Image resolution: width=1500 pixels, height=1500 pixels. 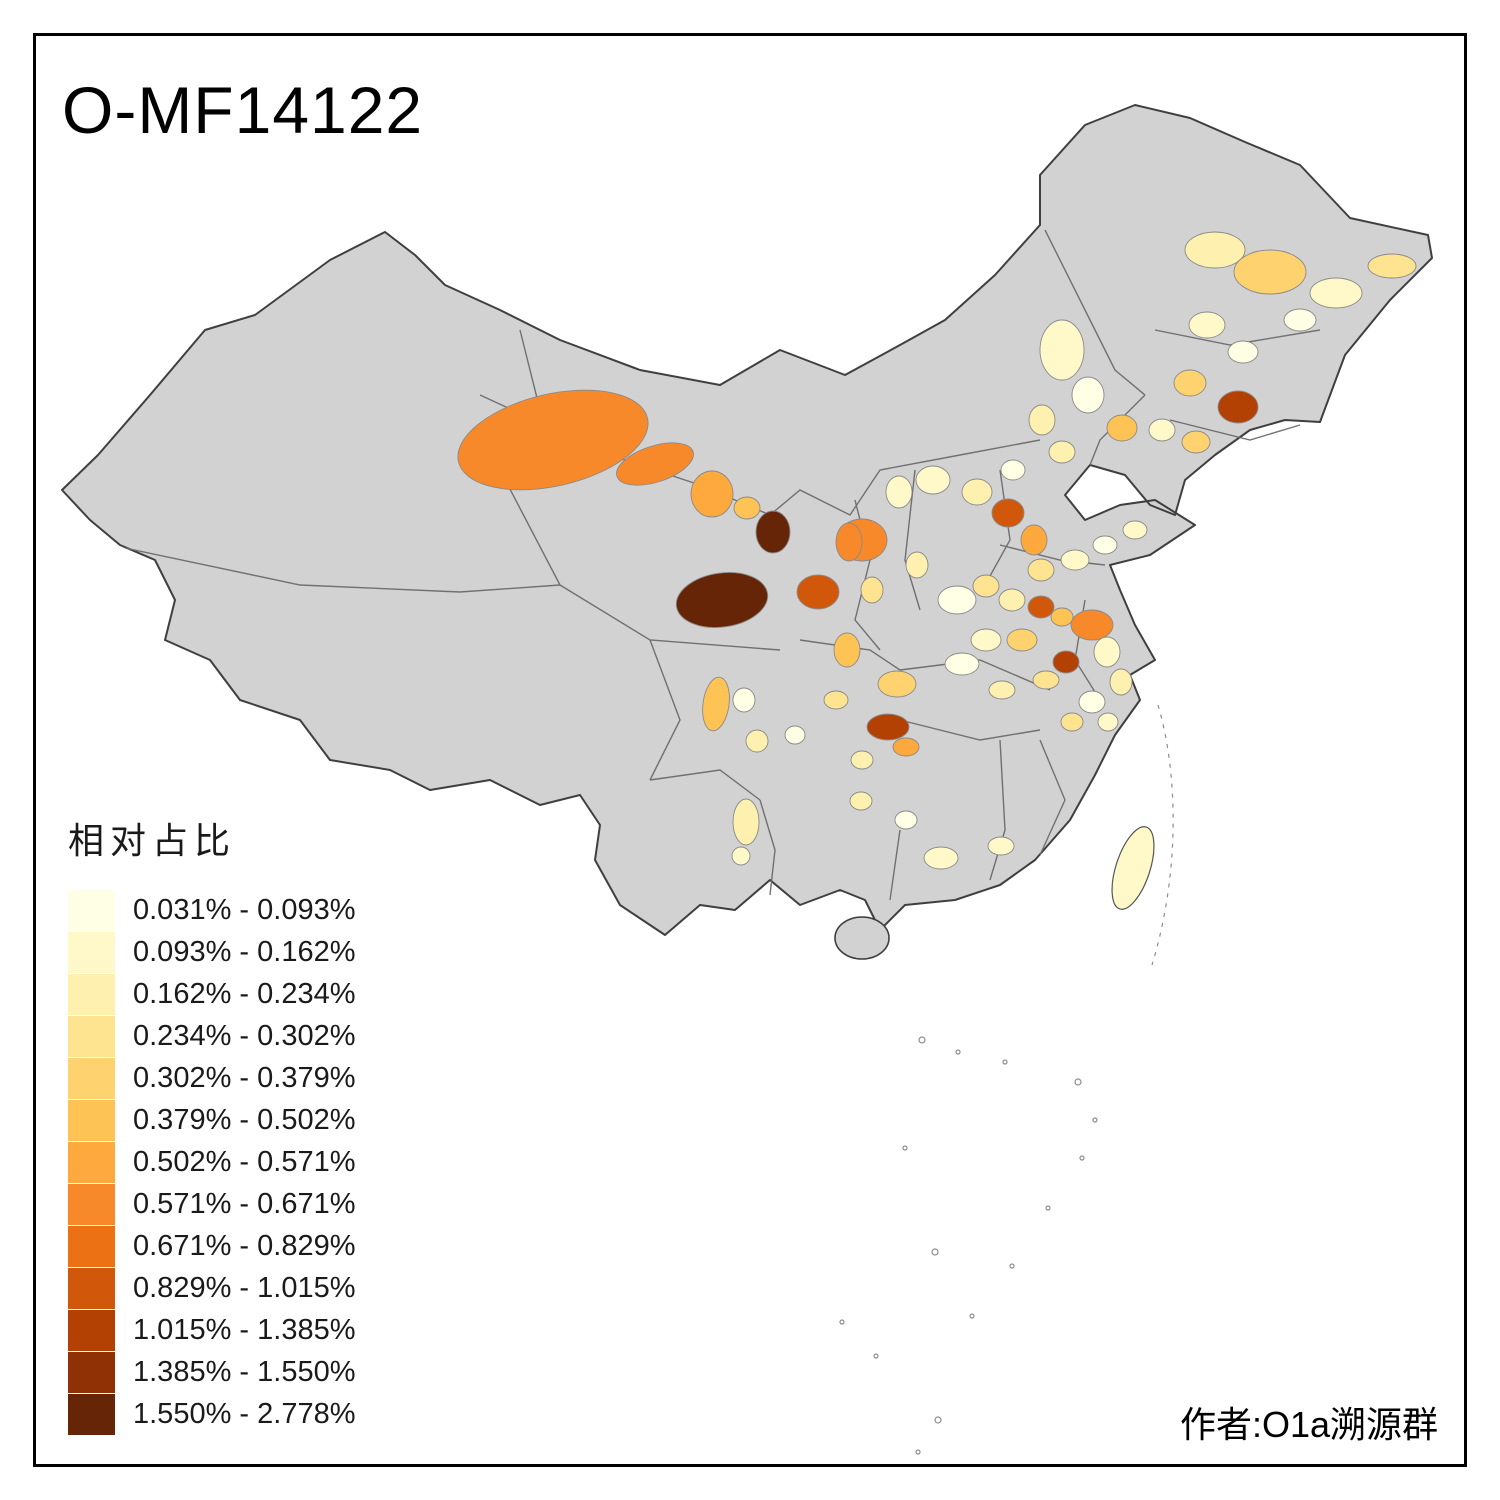 I want to click on legend-row: 0.502% - 0.571%, so click(x=248, y=1162).